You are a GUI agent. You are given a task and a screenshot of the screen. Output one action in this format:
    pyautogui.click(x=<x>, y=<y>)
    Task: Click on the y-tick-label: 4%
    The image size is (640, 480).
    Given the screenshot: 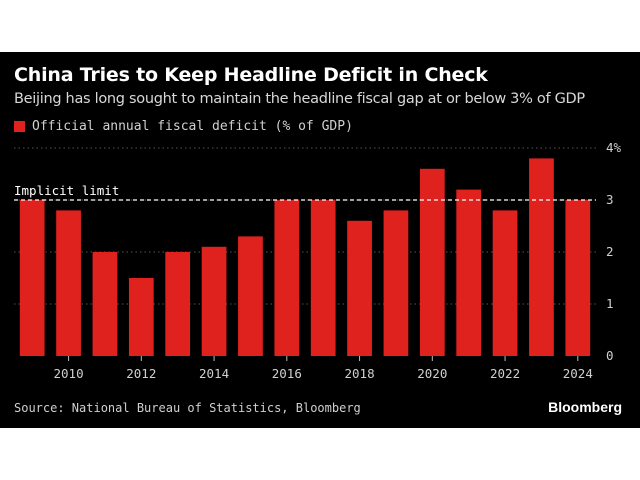 What is the action you would take?
    pyautogui.click(x=614, y=147)
    